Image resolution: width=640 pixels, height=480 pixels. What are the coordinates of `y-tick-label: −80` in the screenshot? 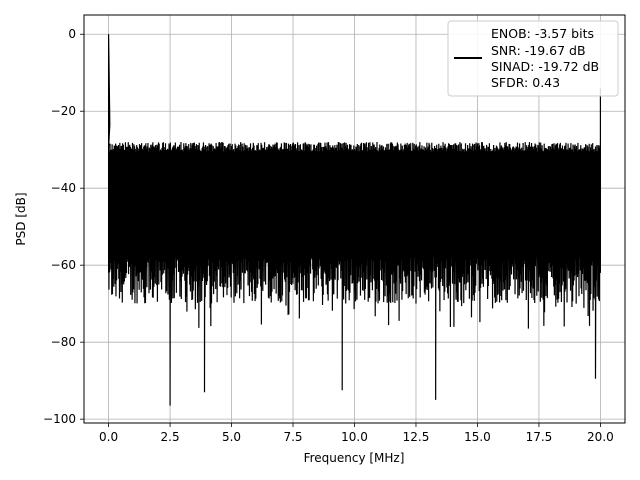 It's located at (63, 342).